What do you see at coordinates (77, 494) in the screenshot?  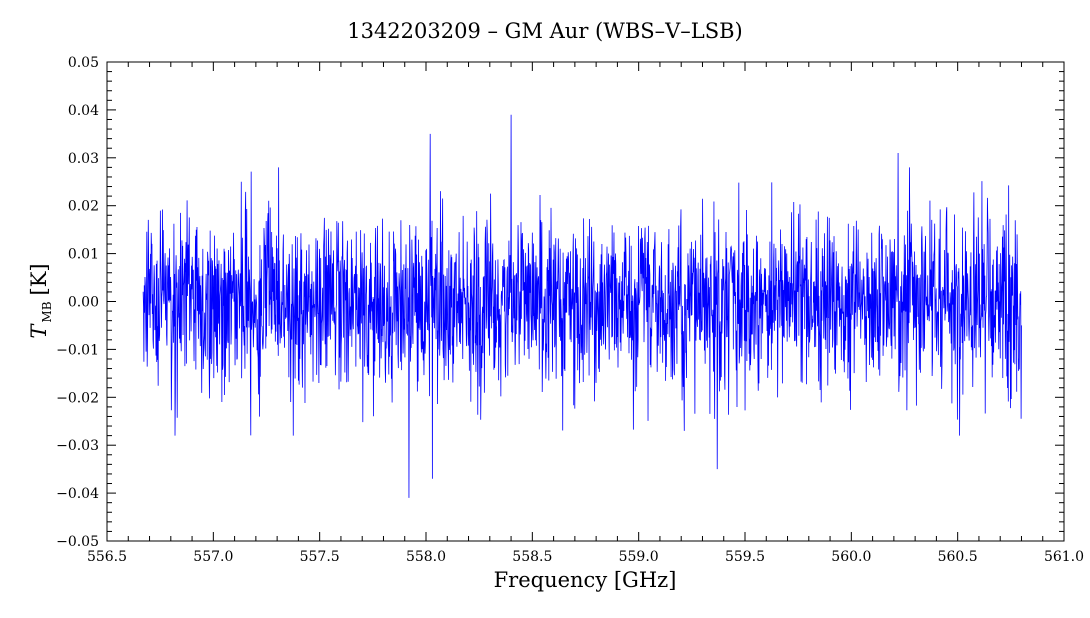 I see `y-tick-label: −0.04` at bounding box center [77, 494].